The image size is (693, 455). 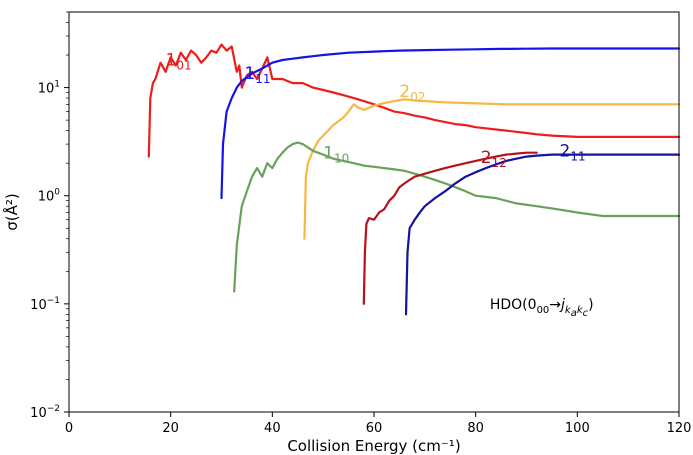 I want to click on series-label-4: 110, so click(x=336, y=155).